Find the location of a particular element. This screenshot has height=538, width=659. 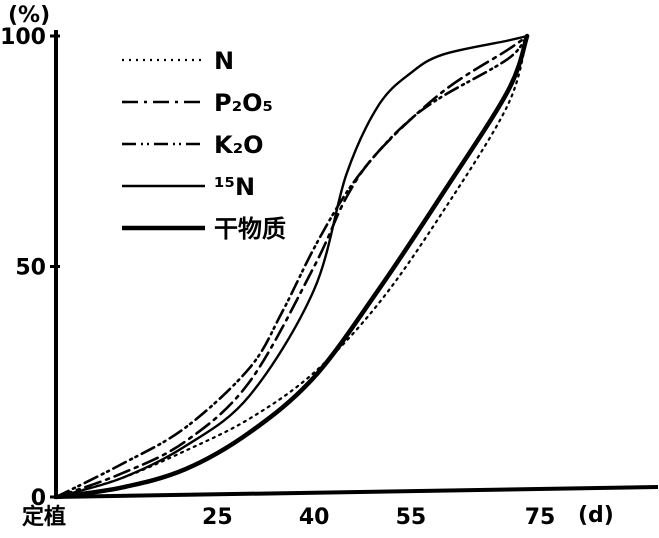

x-axis-line is located at coordinates (356, 492).